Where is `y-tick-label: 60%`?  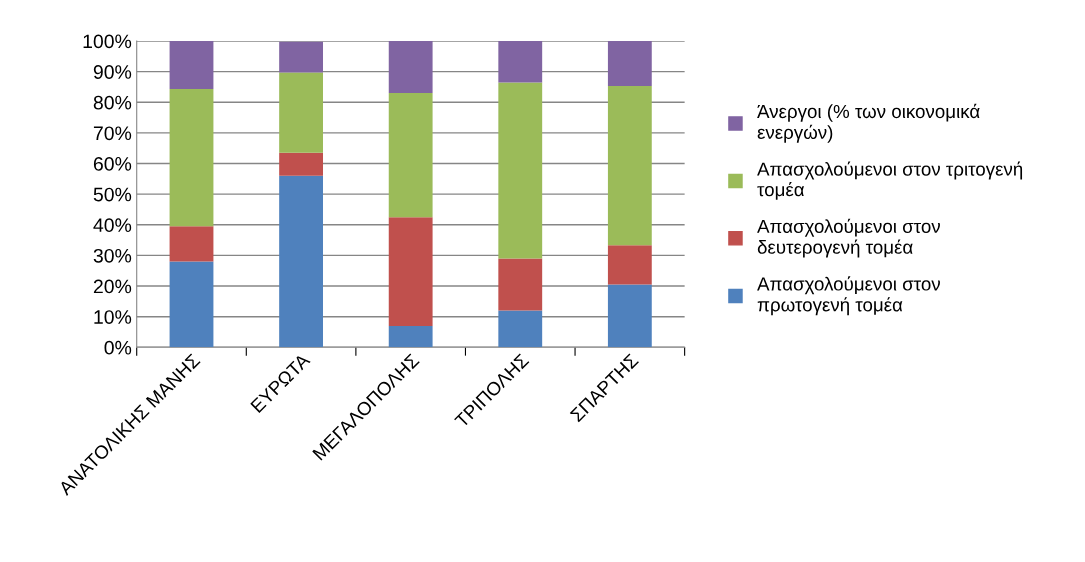 y-tick-label: 60% is located at coordinates (112, 164).